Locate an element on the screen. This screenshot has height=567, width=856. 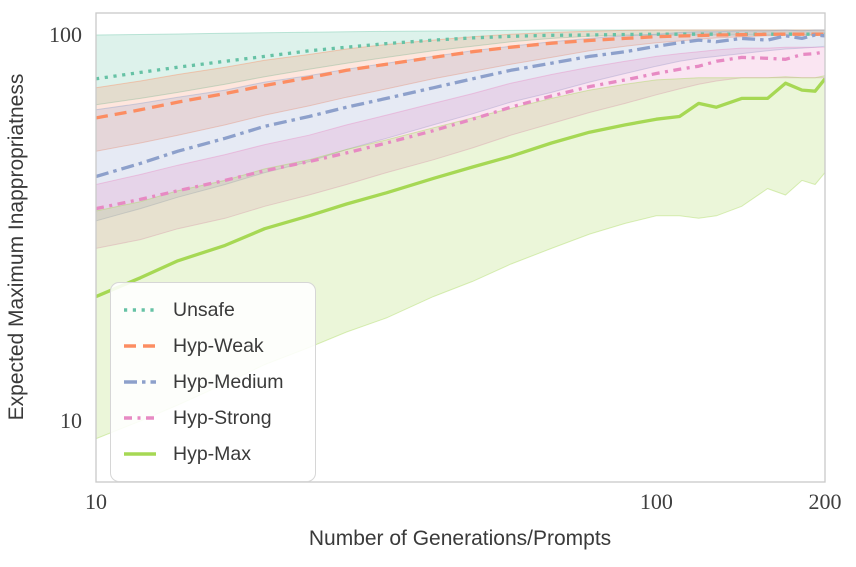
legend-line-sample-hyp-medium is located at coordinates (140, 382).